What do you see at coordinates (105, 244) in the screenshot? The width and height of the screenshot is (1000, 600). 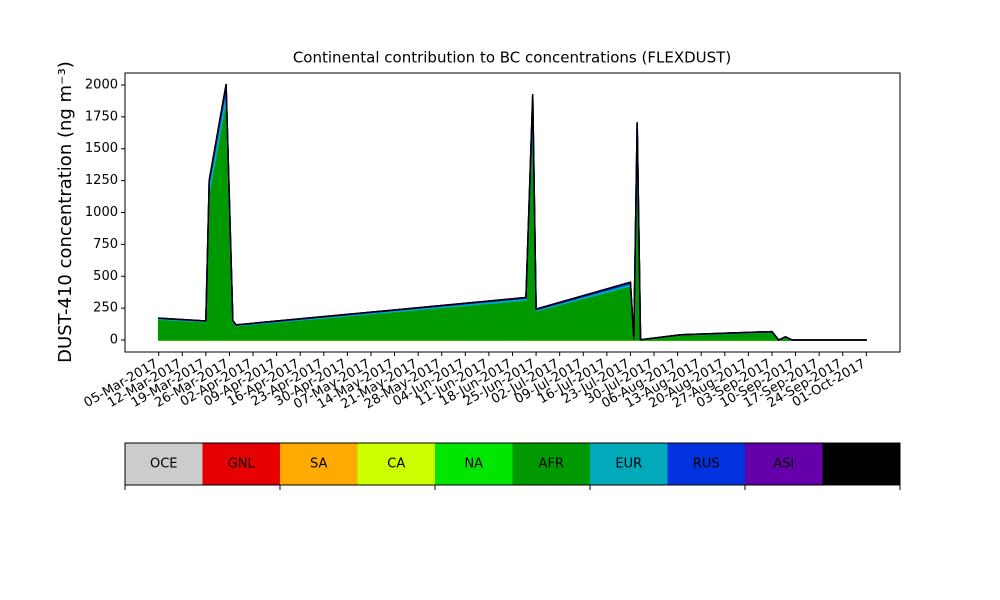 I see `y-tick-label: 750` at bounding box center [105, 244].